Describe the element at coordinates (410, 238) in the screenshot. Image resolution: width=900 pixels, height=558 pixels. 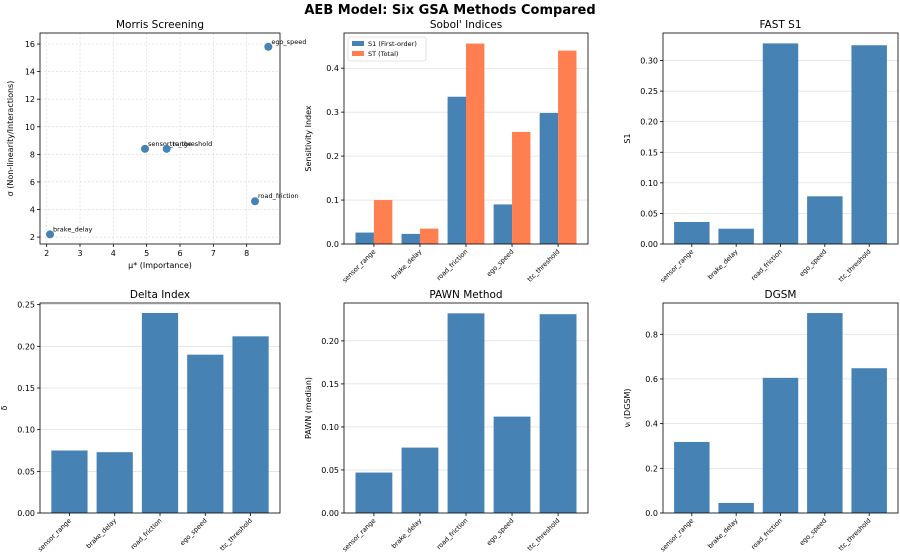
I see `bar-brake-delay-s1` at that location.